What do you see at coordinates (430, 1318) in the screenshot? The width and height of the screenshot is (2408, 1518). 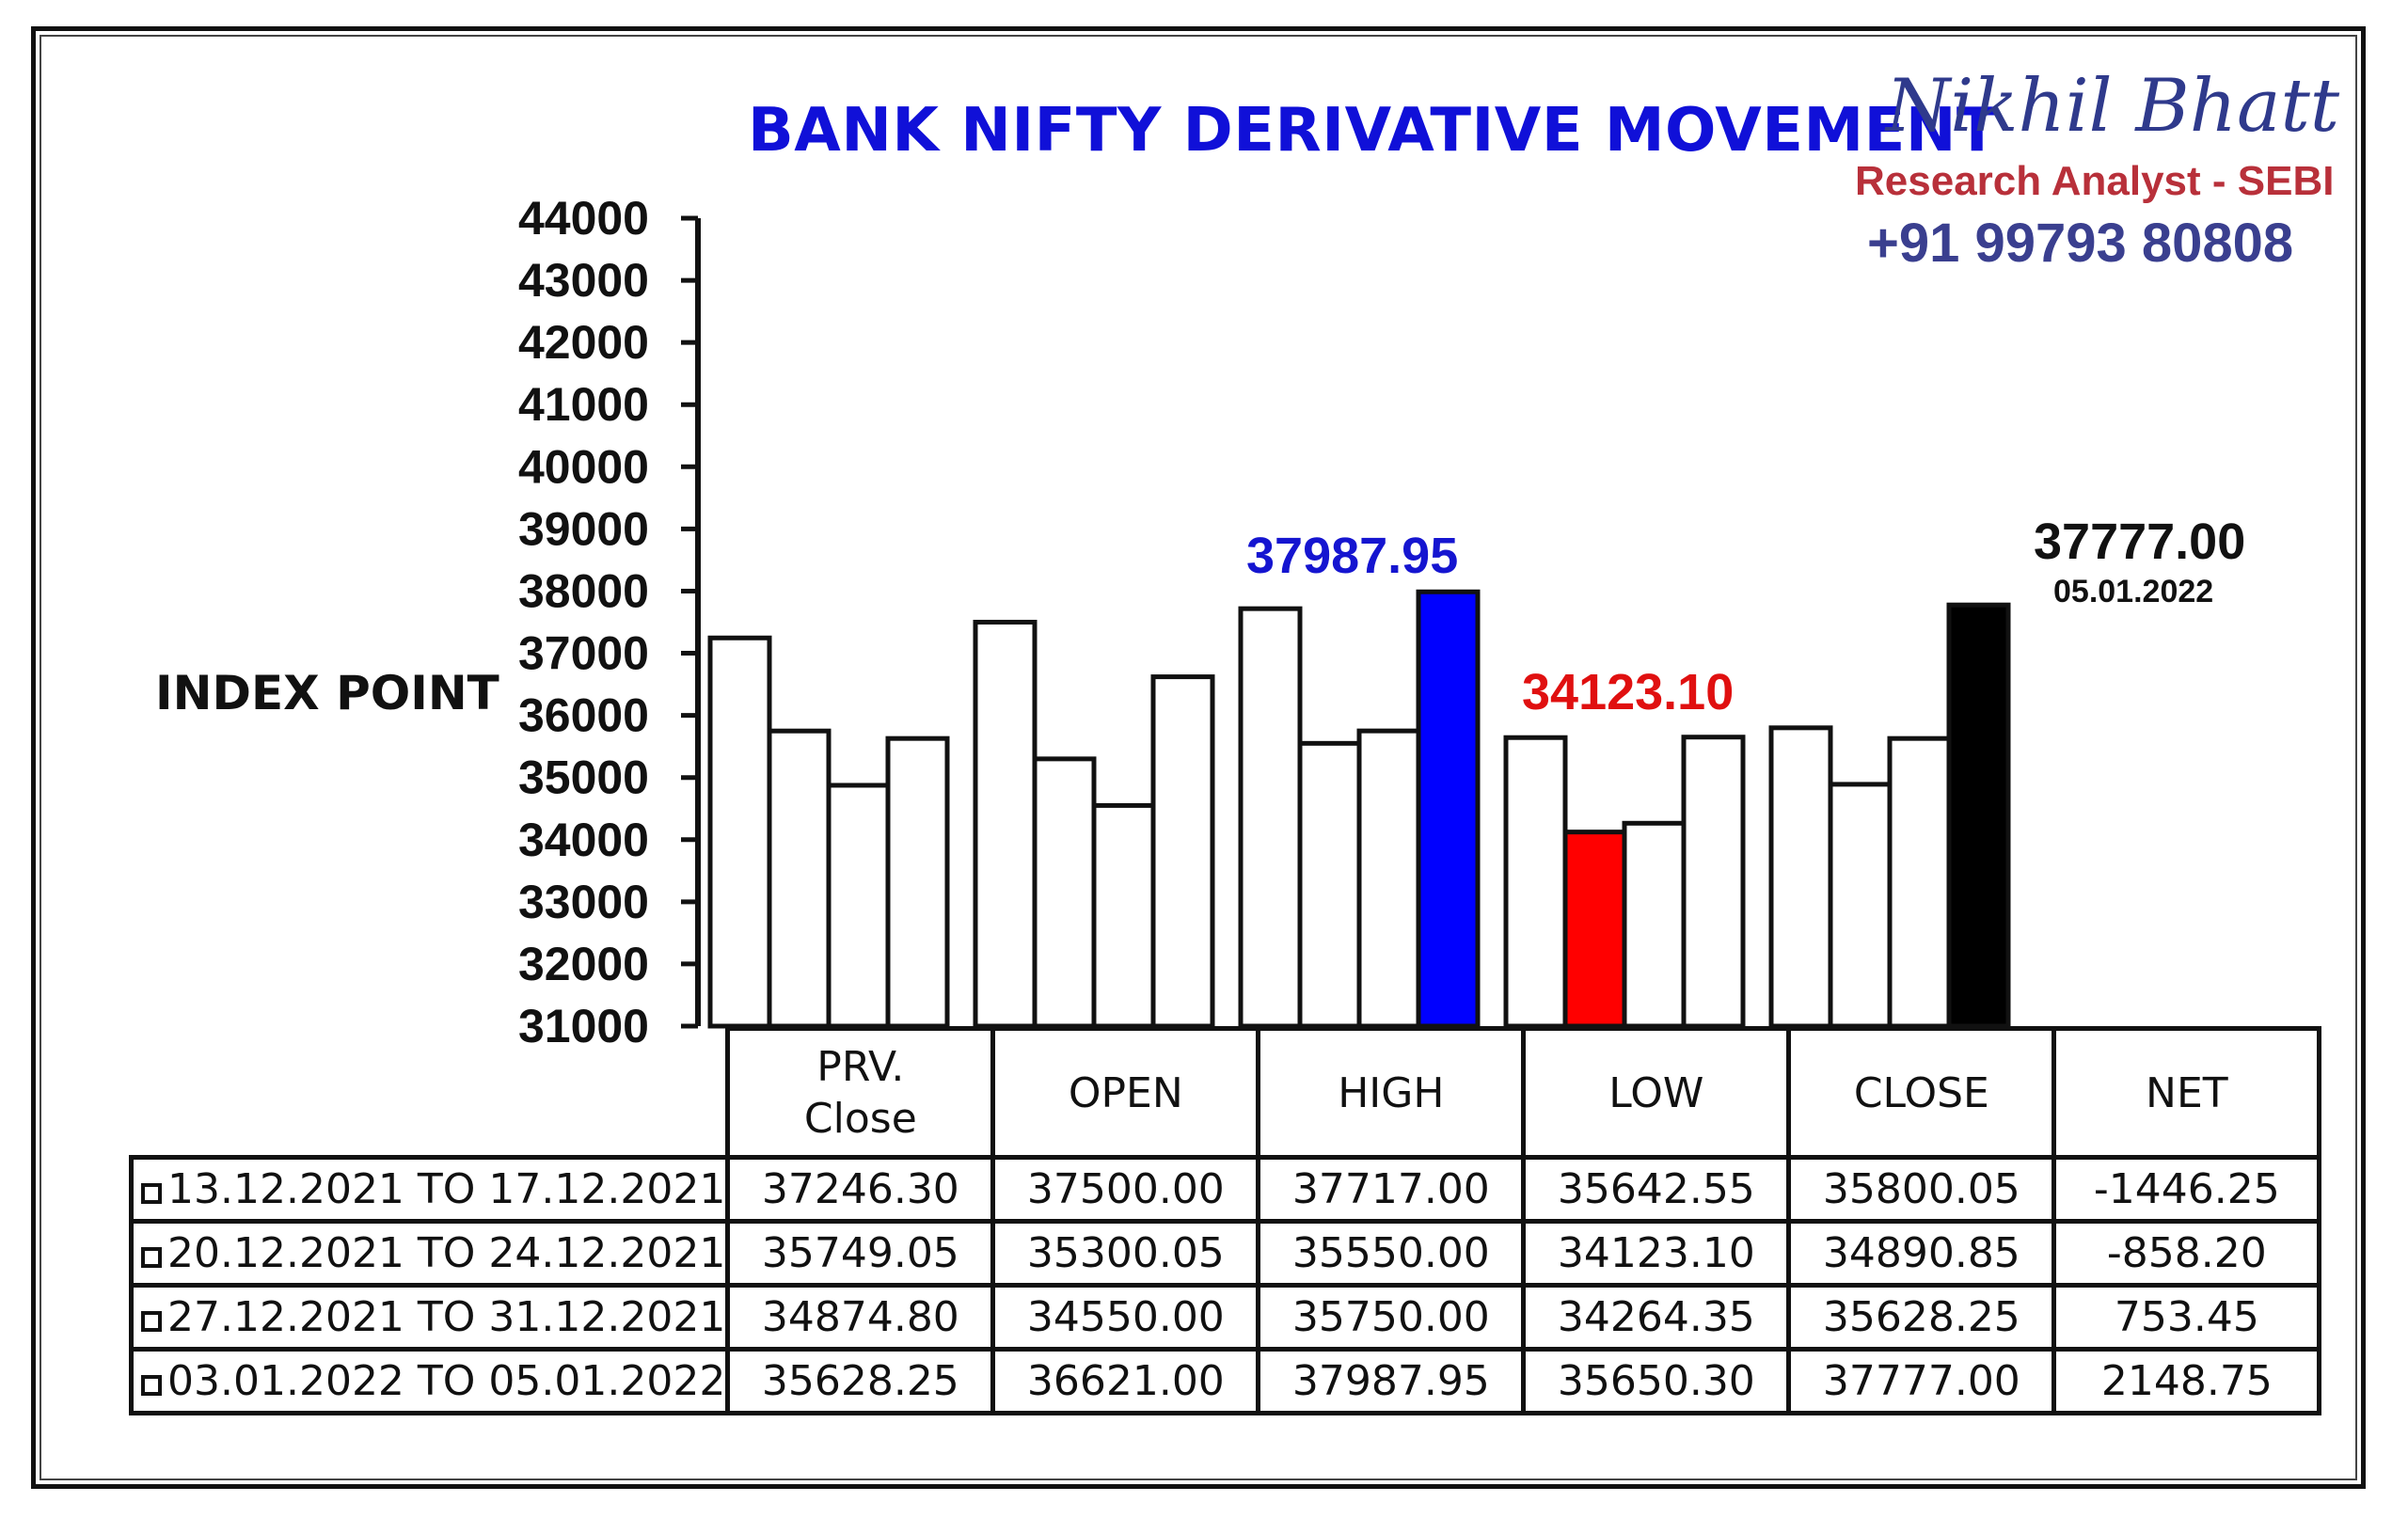 I see `row-label: 27.12.2021 TO 31.12.2021` at bounding box center [430, 1318].